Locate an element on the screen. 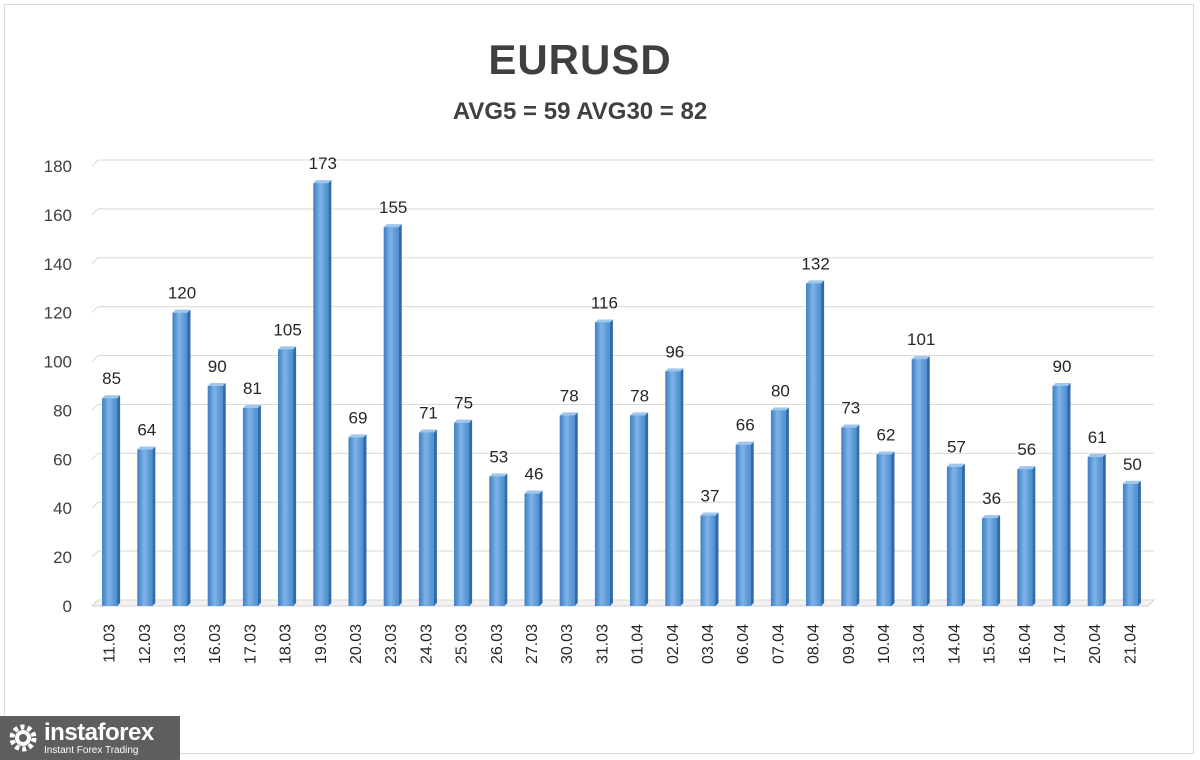  bar-value-label: 155 is located at coordinates (393, 207).